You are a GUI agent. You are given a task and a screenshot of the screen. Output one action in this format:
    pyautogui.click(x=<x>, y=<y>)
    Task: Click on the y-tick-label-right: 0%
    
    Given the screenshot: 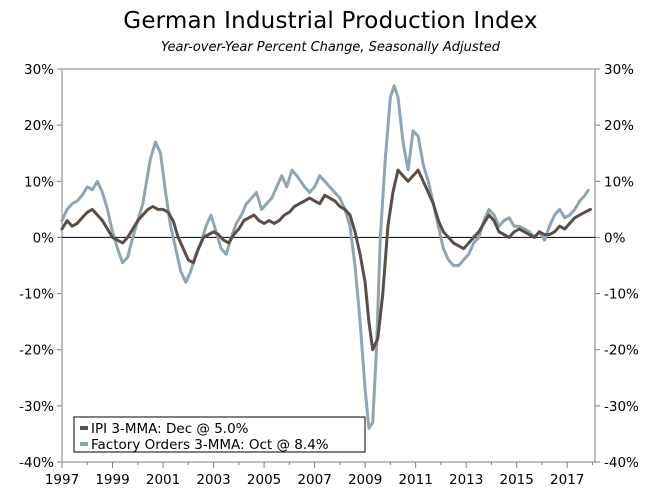 What is the action you would take?
    pyautogui.click(x=615, y=238)
    